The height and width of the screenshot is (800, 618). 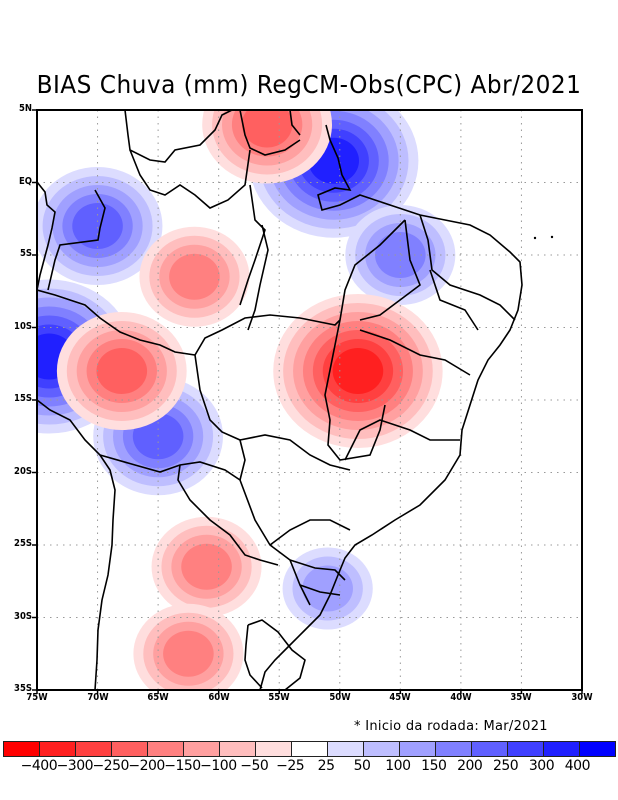 I want to click on x-tick-label: 40W, so click(x=461, y=697).